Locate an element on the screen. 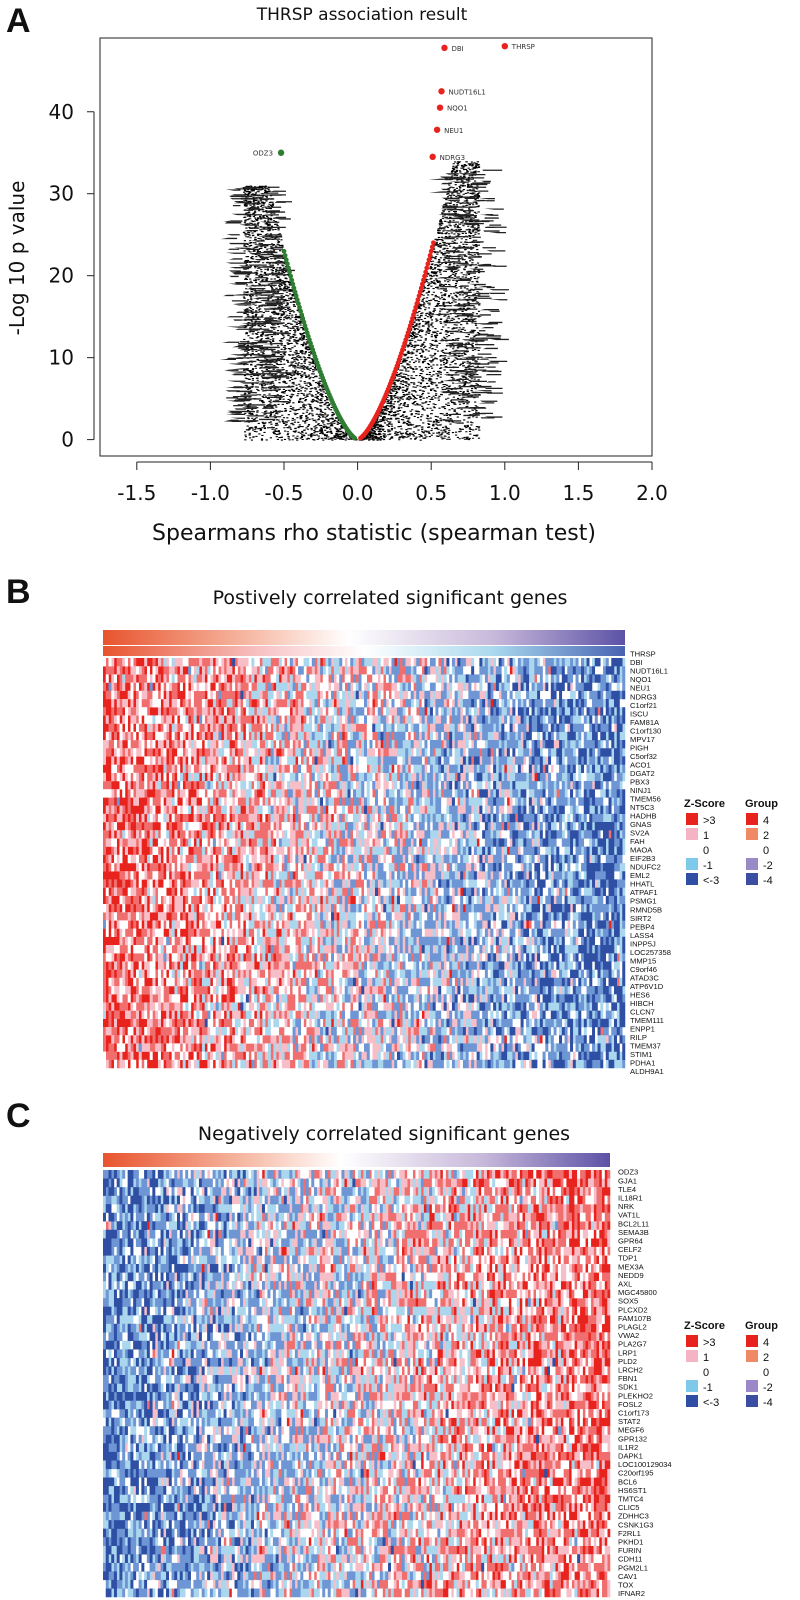 Image resolution: width=800 pixels, height=1600 pixels. gene-label: INPP5J is located at coordinates (643, 943).